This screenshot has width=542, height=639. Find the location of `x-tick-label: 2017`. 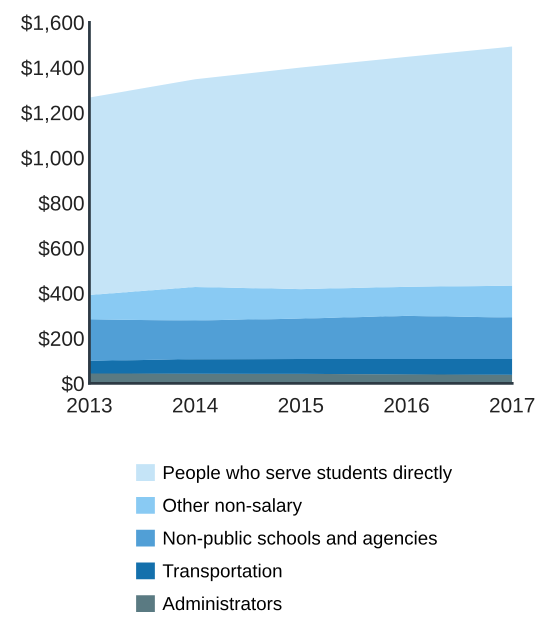

x-tick-label: 2017 is located at coordinates (512, 405).